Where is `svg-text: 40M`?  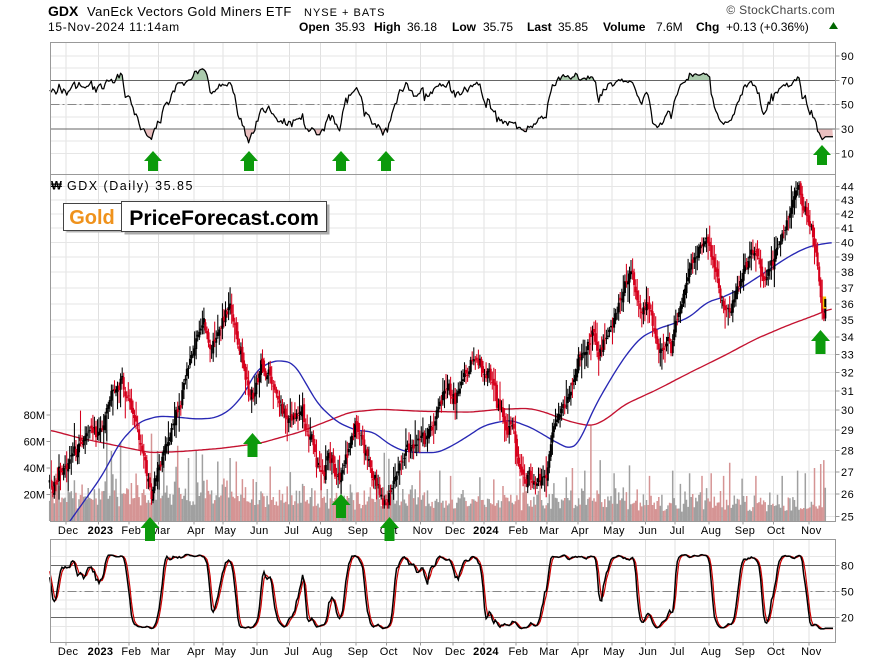 svg-text: 40M is located at coordinates (34, 469).